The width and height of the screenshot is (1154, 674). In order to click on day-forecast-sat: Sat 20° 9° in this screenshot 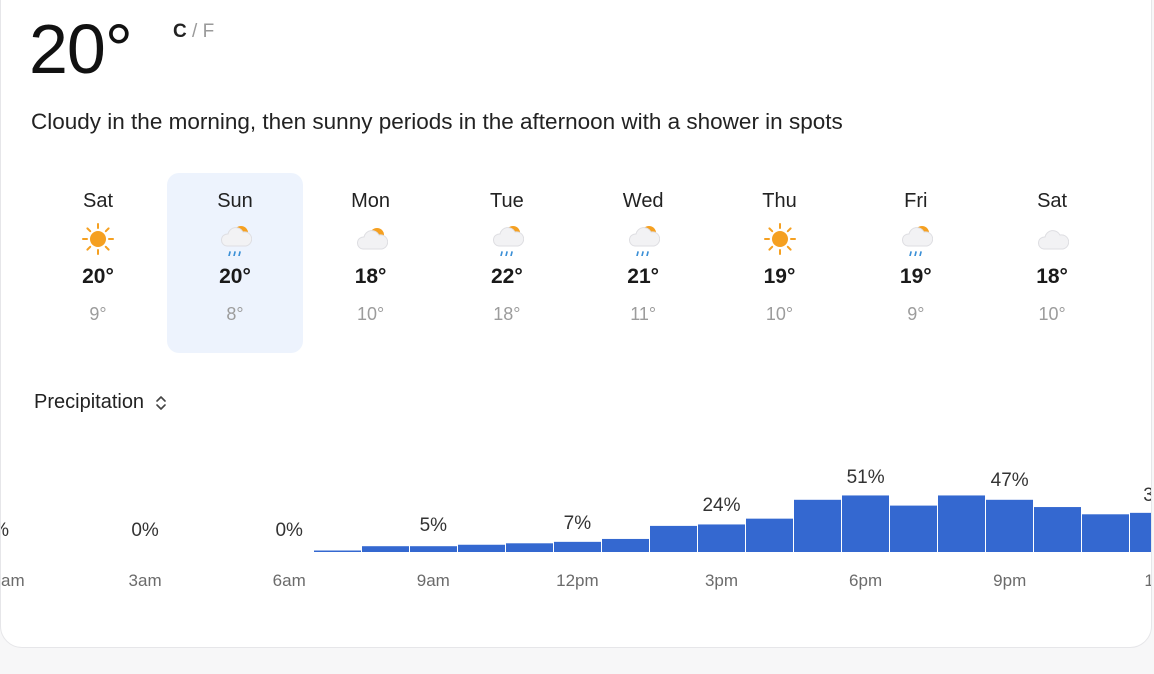, I will do `click(98, 263)`.